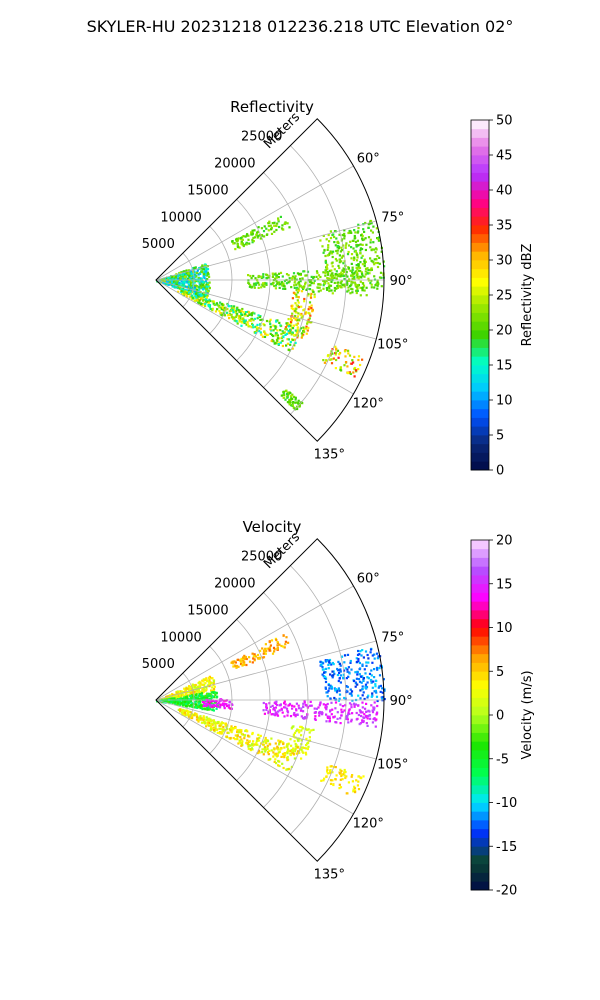 The height and width of the screenshot is (1000, 600). I want to click on colorbar-tick-label: 0, so click(500, 716).